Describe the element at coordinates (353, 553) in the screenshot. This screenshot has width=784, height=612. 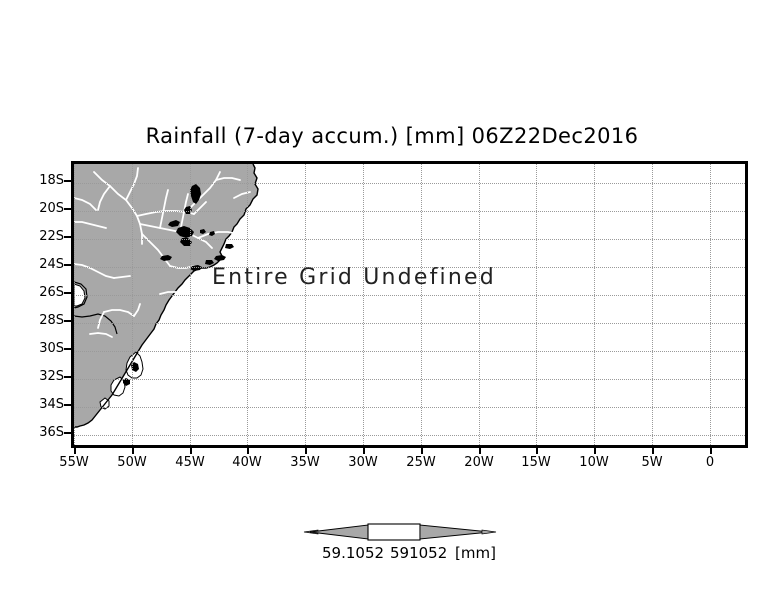
I see `colorbar-min-label: 59.1052` at that location.